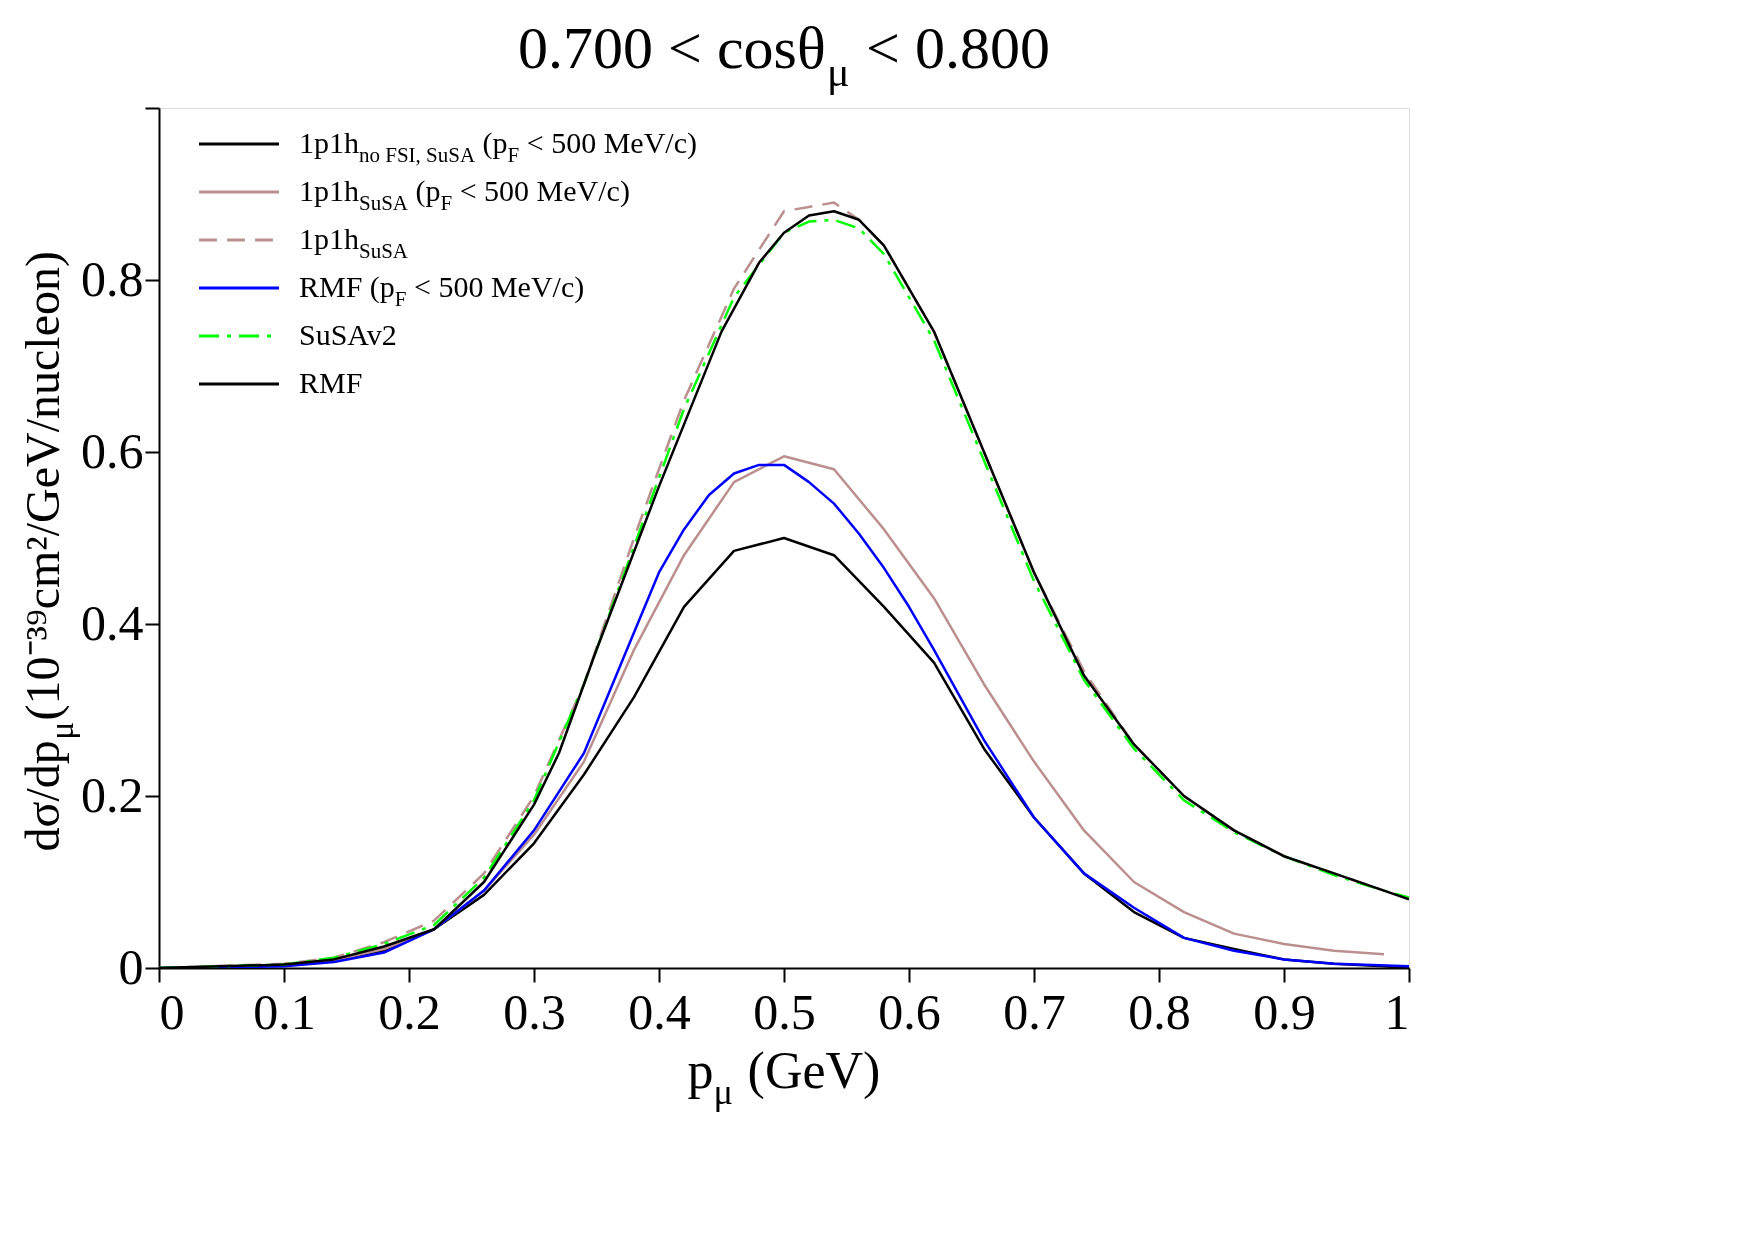 This screenshot has height=1240, width=1755. What do you see at coordinates (1397, 1011) in the screenshot?
I see `x-tick-label: 1` at bounding box center [1397, 1011].